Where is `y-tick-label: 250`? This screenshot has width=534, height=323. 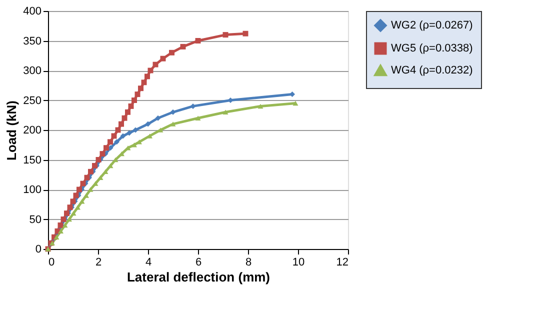 y-tick-label: 250 is located at coordinates (32, 100).